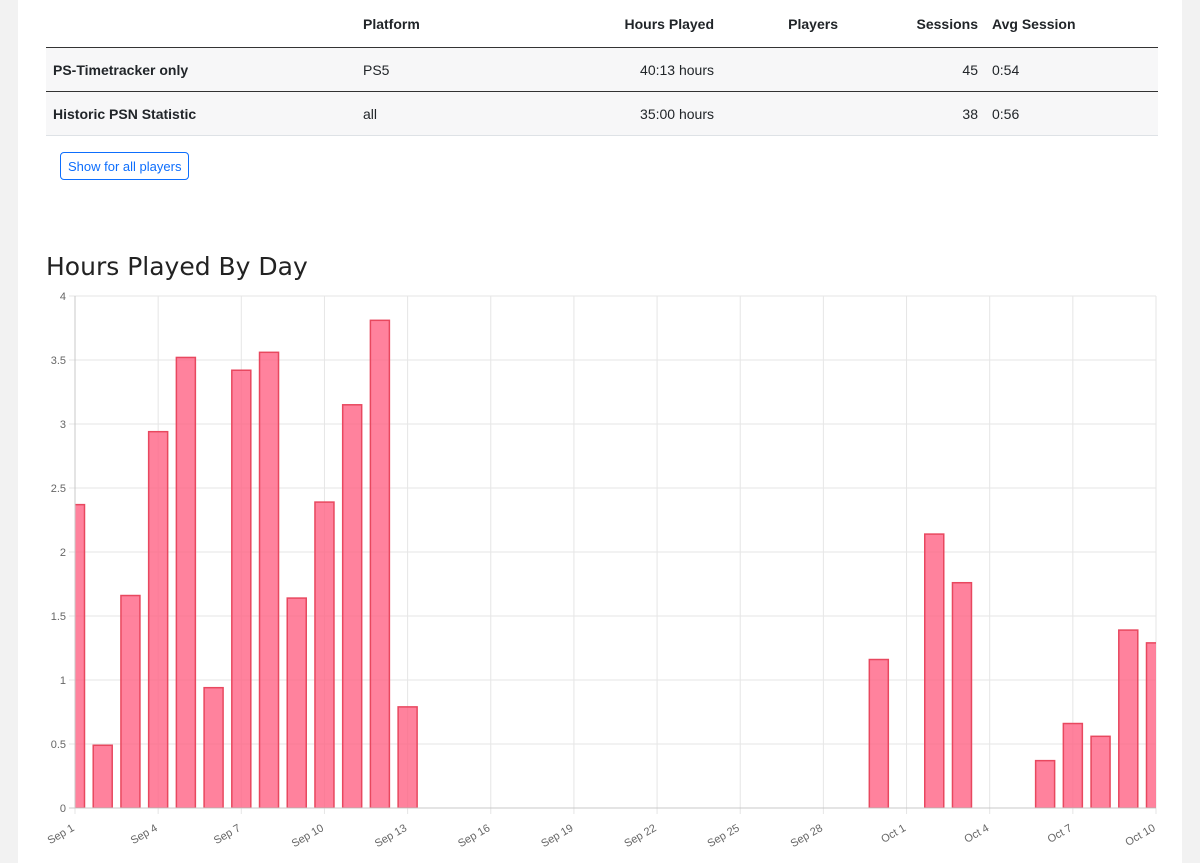 The height and width of the screenshot is (863, 1200). I want to click on row-hours: 40:13 hours, so click(630, 69).